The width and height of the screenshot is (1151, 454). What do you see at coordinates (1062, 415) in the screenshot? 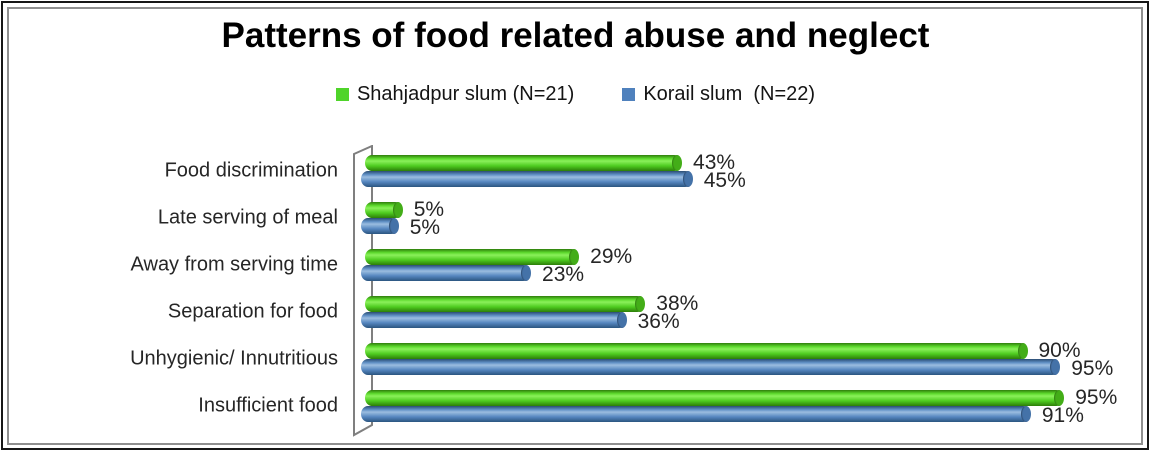
I see `value-label: 91%` at bounding box center [1062, 415].